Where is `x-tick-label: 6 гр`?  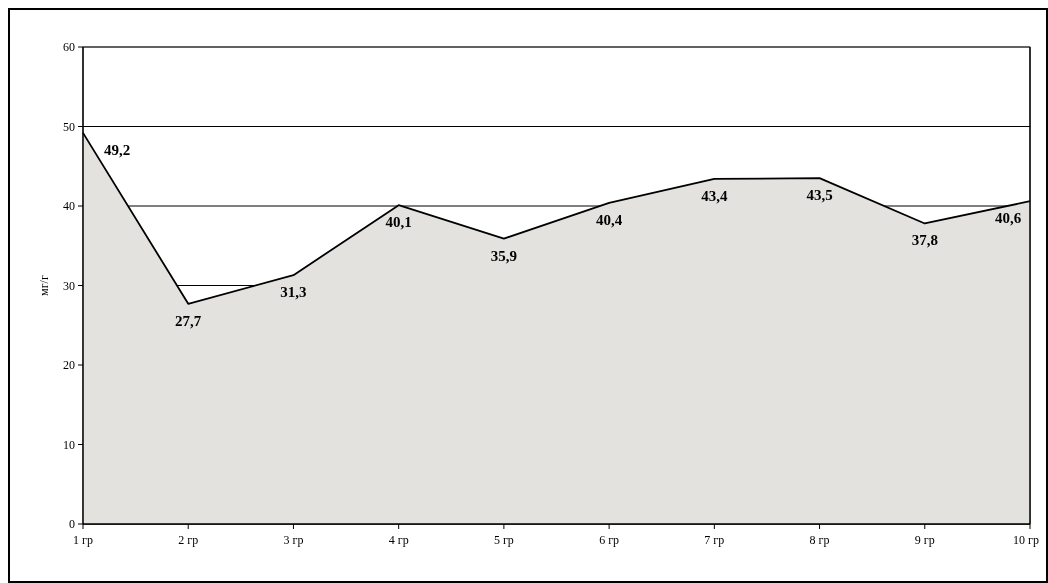
x-tick-label: 6 гр is located at coordinates (609, 540).